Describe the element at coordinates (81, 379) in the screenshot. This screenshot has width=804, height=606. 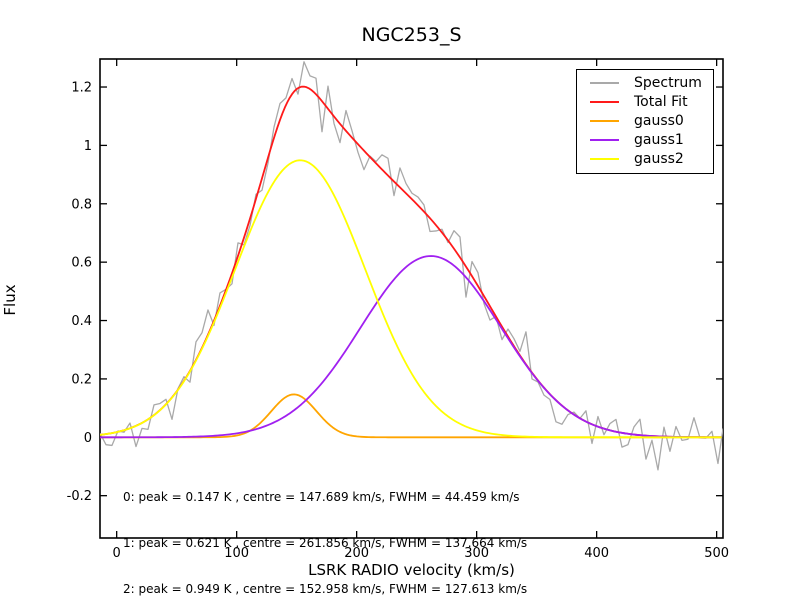
I see `y-tick-label: 0.2` at that location.